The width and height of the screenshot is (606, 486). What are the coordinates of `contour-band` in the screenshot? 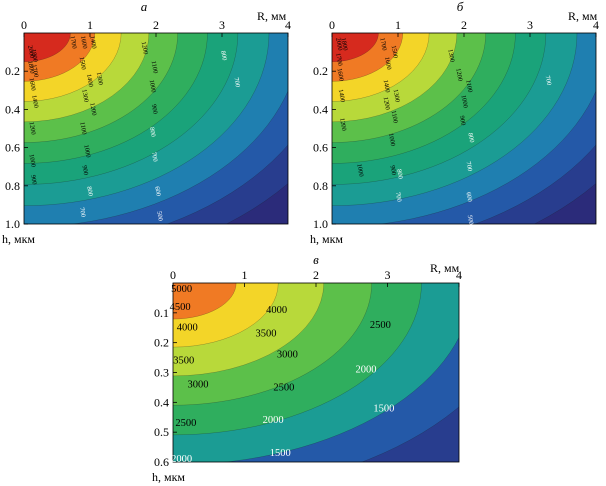 It's located at (47, 47).